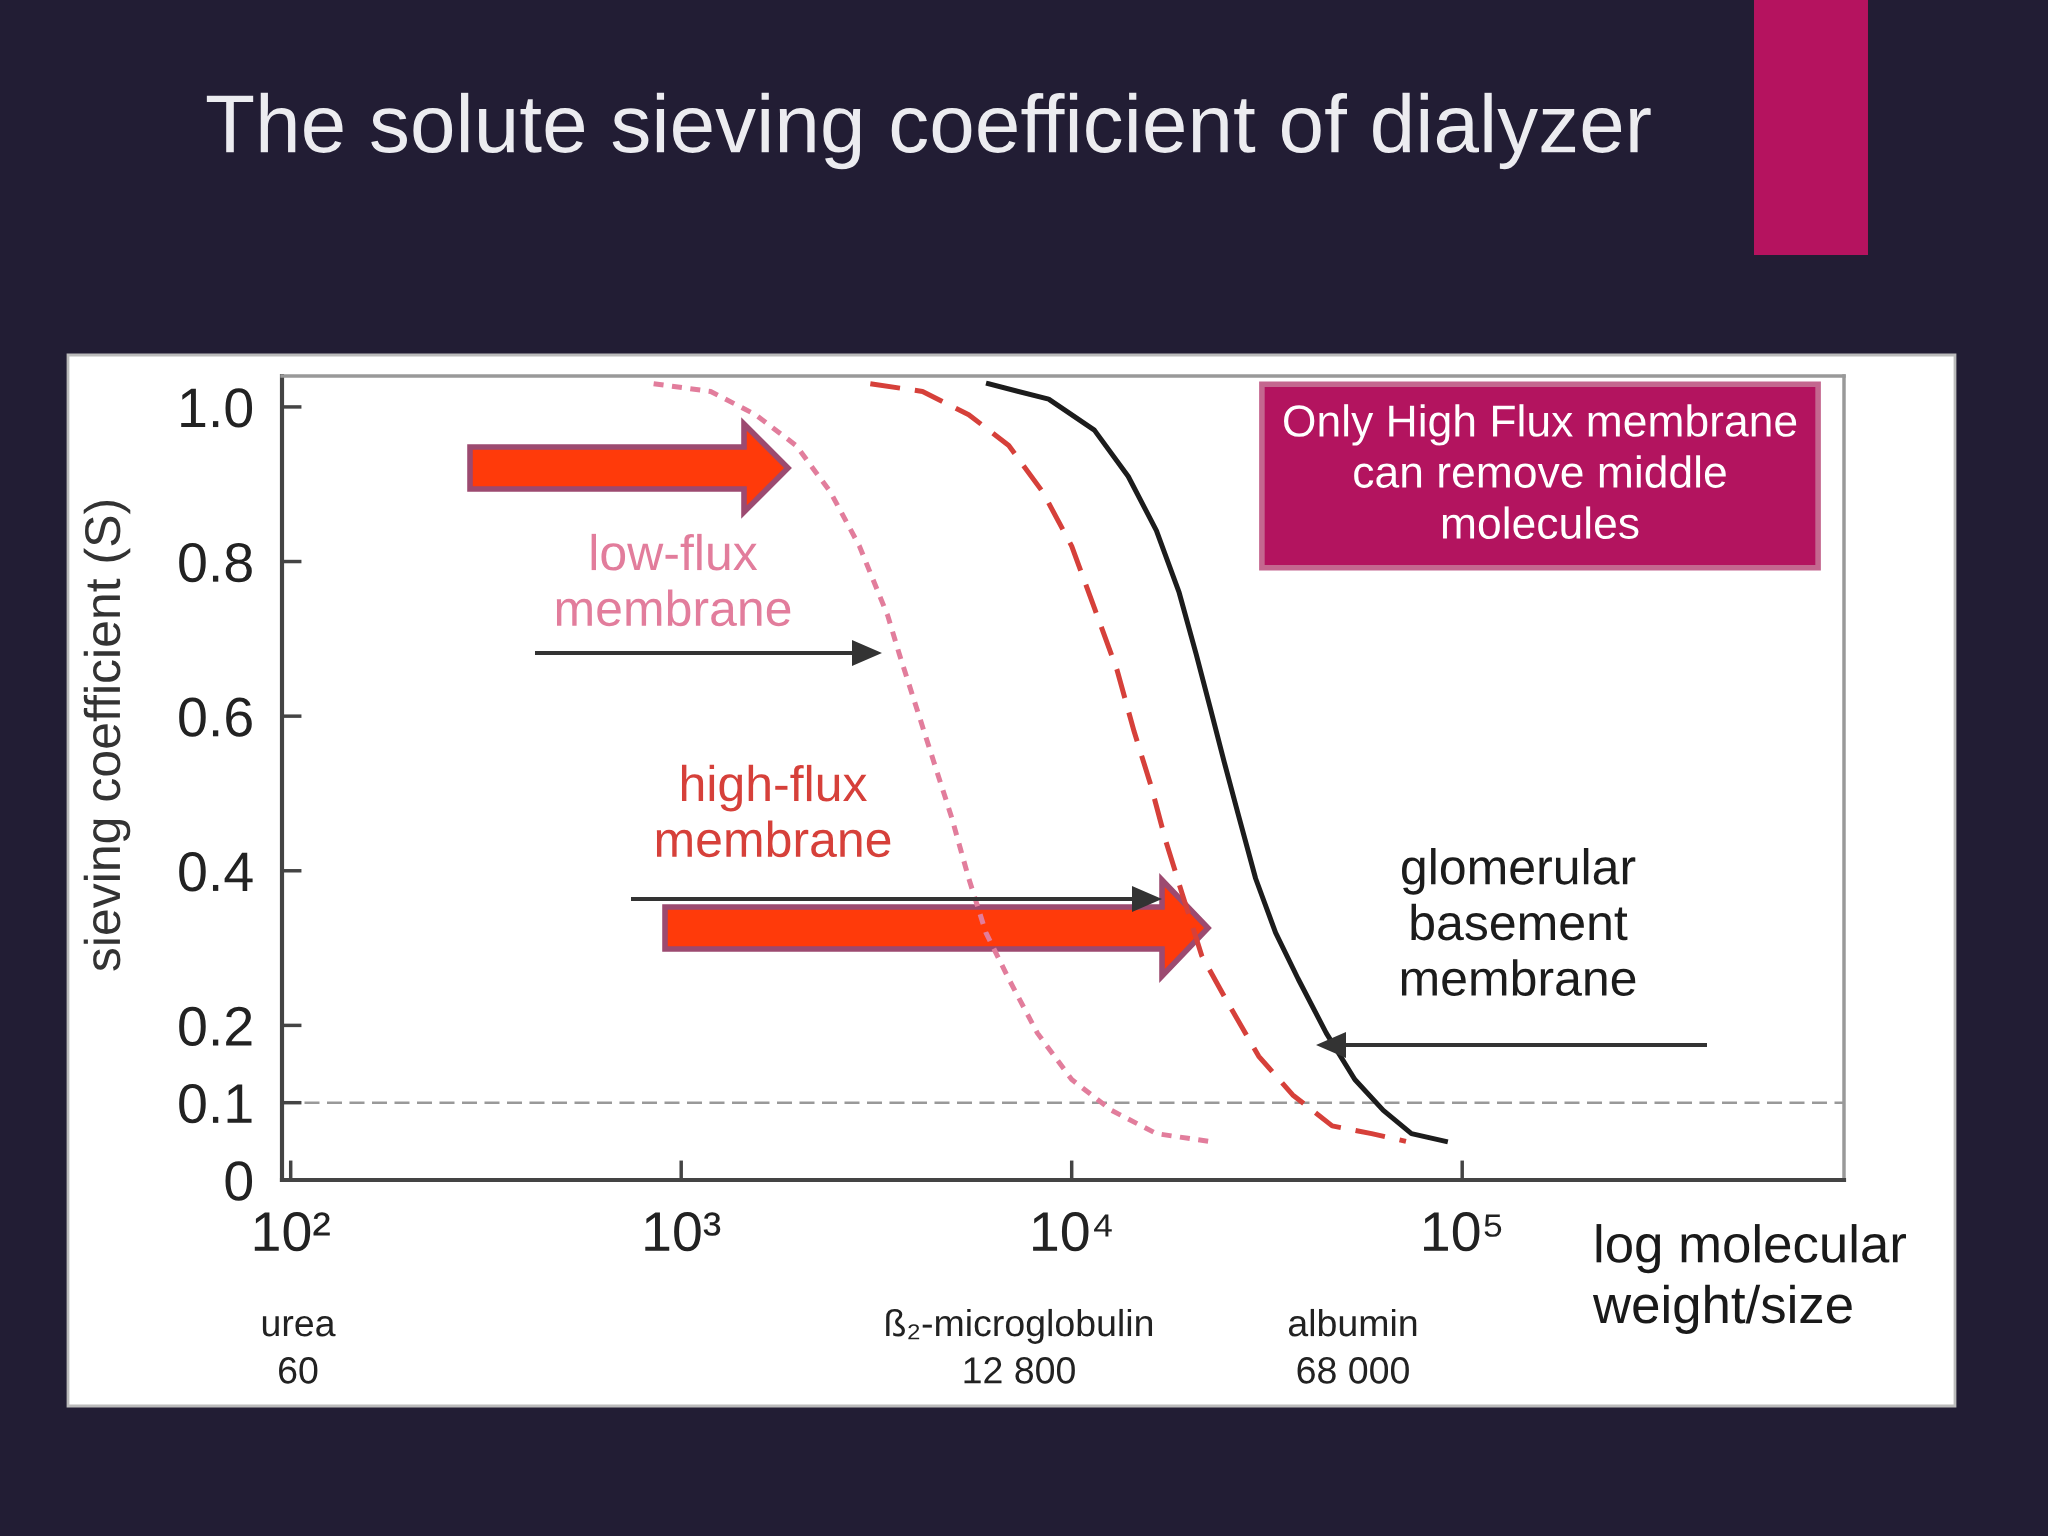 The image size is (2048, 1536). I want to click on text: albumin 68 000, so click(1352, 1346).